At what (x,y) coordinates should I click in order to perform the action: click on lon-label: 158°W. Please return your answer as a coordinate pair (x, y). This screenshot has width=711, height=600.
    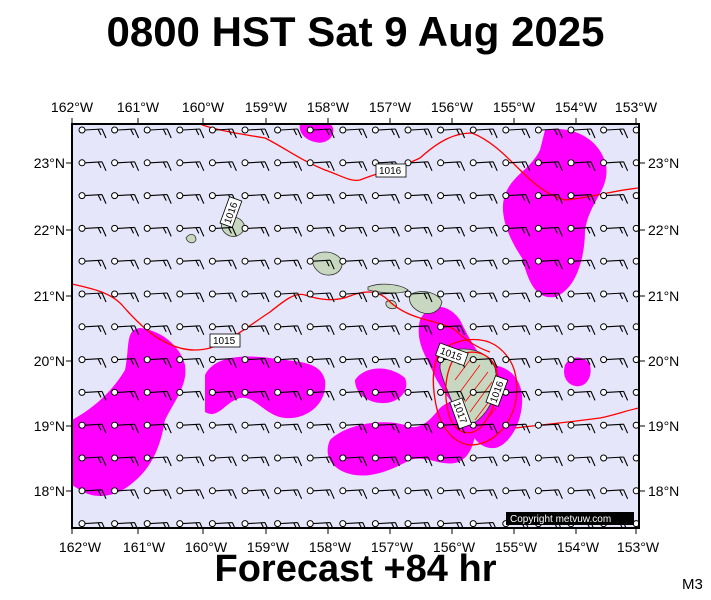
    Looking at the image, I should click on (330, 547).